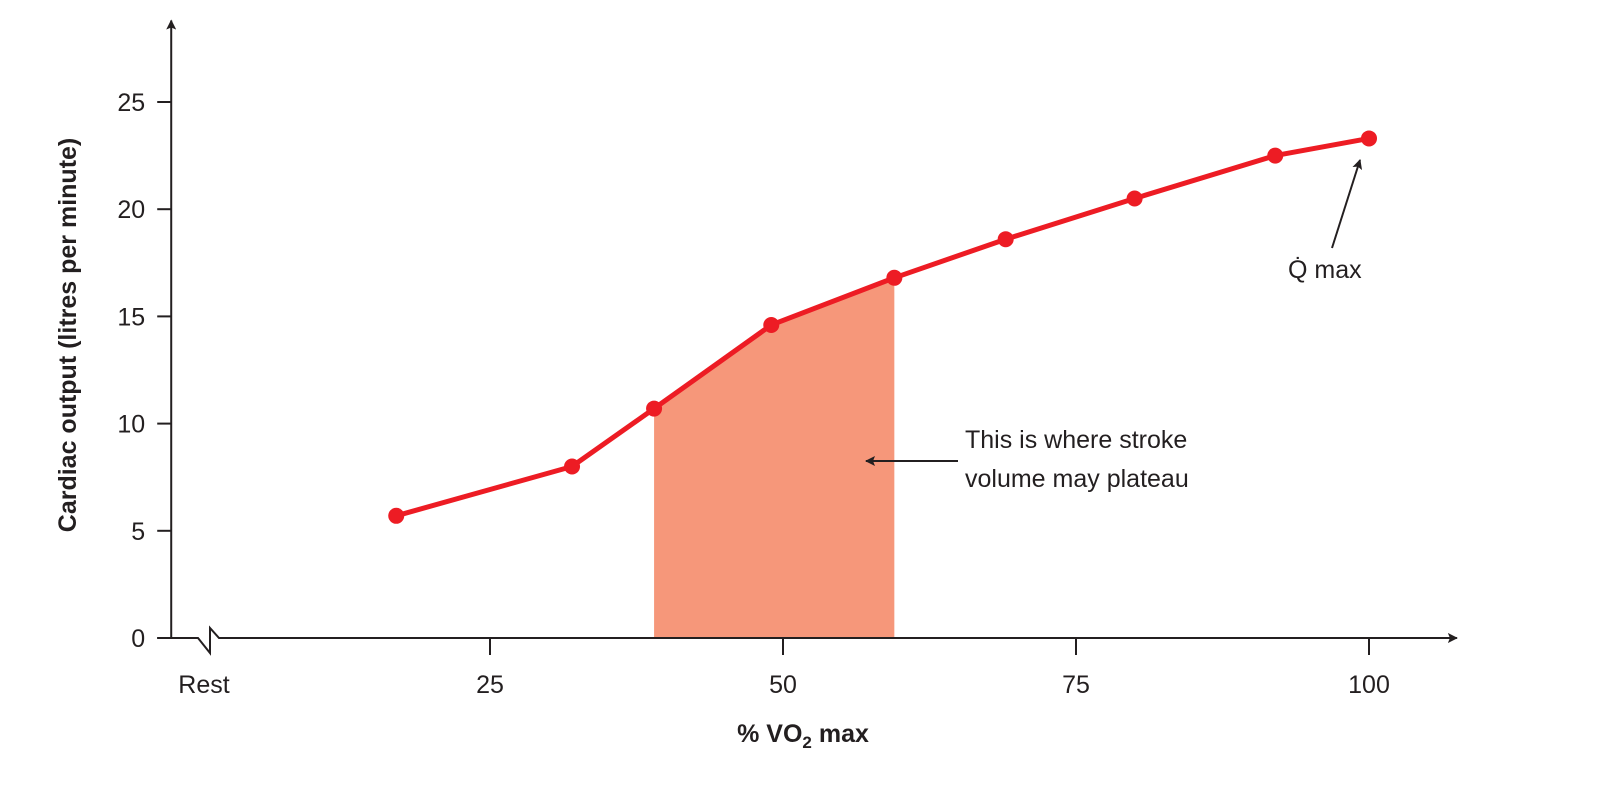 The image size is (1602, 787). What do you see at coordinates (1347, 204) in the screenshot?
I see `qmax-annotation-arrow` at bounding box center [1347, 204].